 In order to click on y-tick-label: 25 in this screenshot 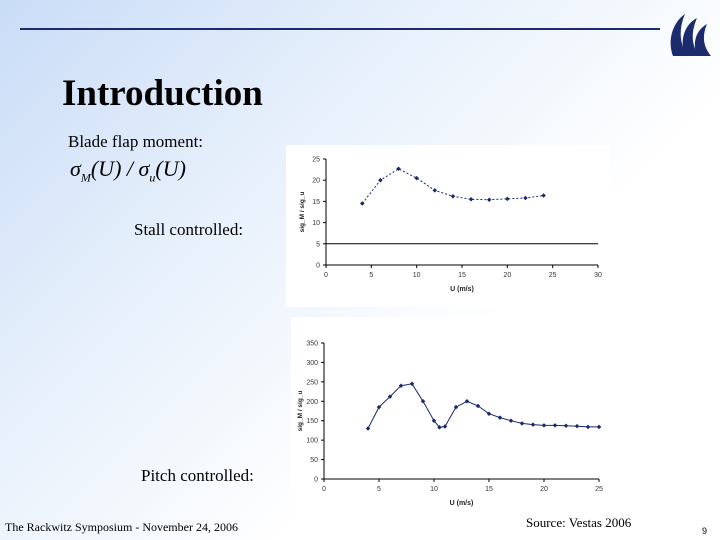, I will do `click(316, 160)`.